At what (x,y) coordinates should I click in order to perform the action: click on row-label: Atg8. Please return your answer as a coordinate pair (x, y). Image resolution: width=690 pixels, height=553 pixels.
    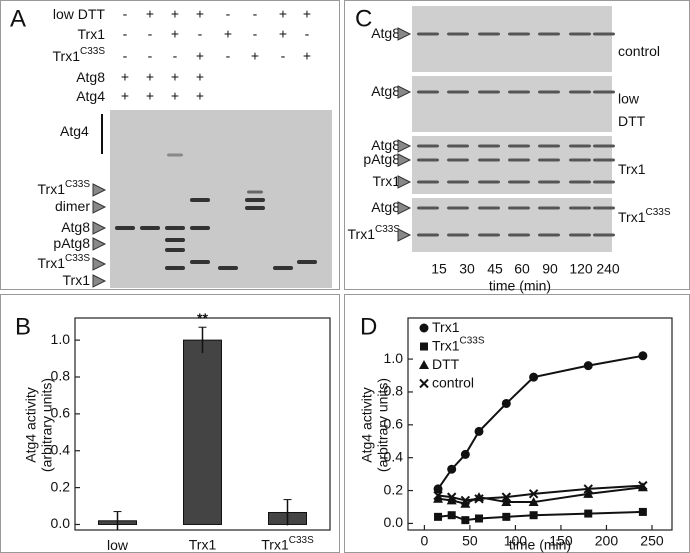
    Looking at the image, I should click on (90, 77).